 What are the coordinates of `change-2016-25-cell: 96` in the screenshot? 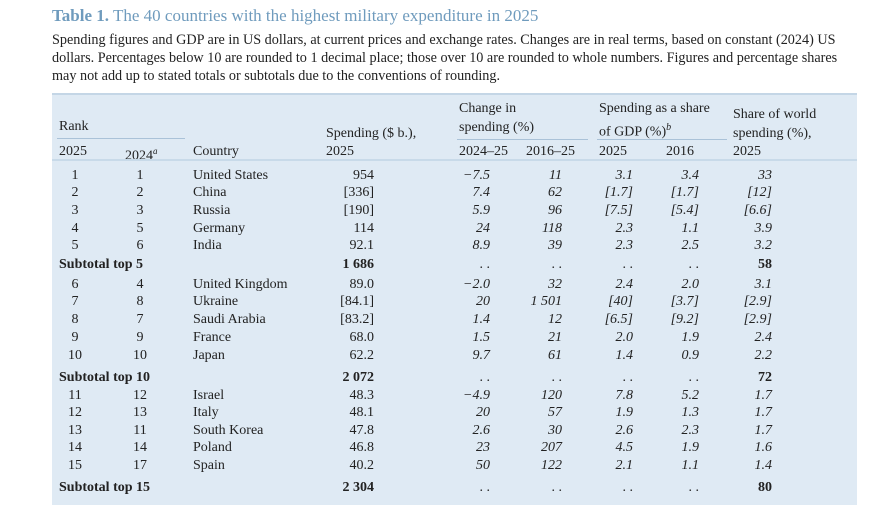 It's located at (555, 210).